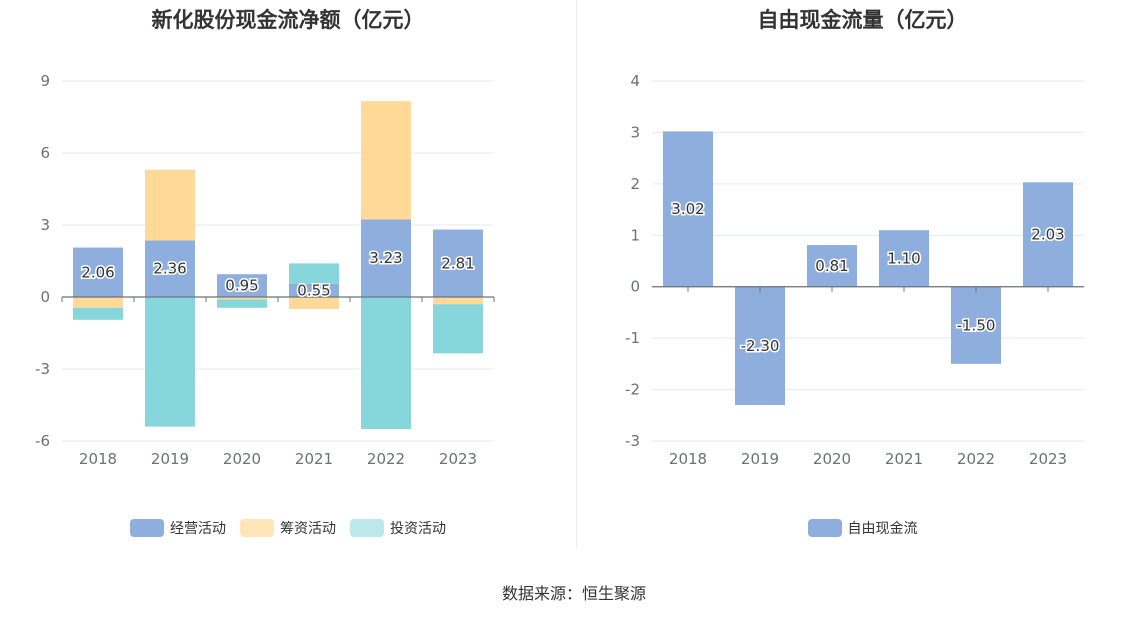  I want to click on data-label: 0.55, so click(313, 290).